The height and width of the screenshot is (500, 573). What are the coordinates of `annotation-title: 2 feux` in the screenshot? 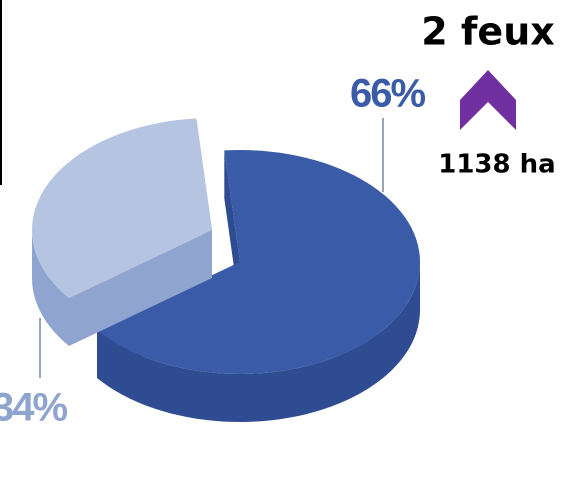 It's located at (488, 32).